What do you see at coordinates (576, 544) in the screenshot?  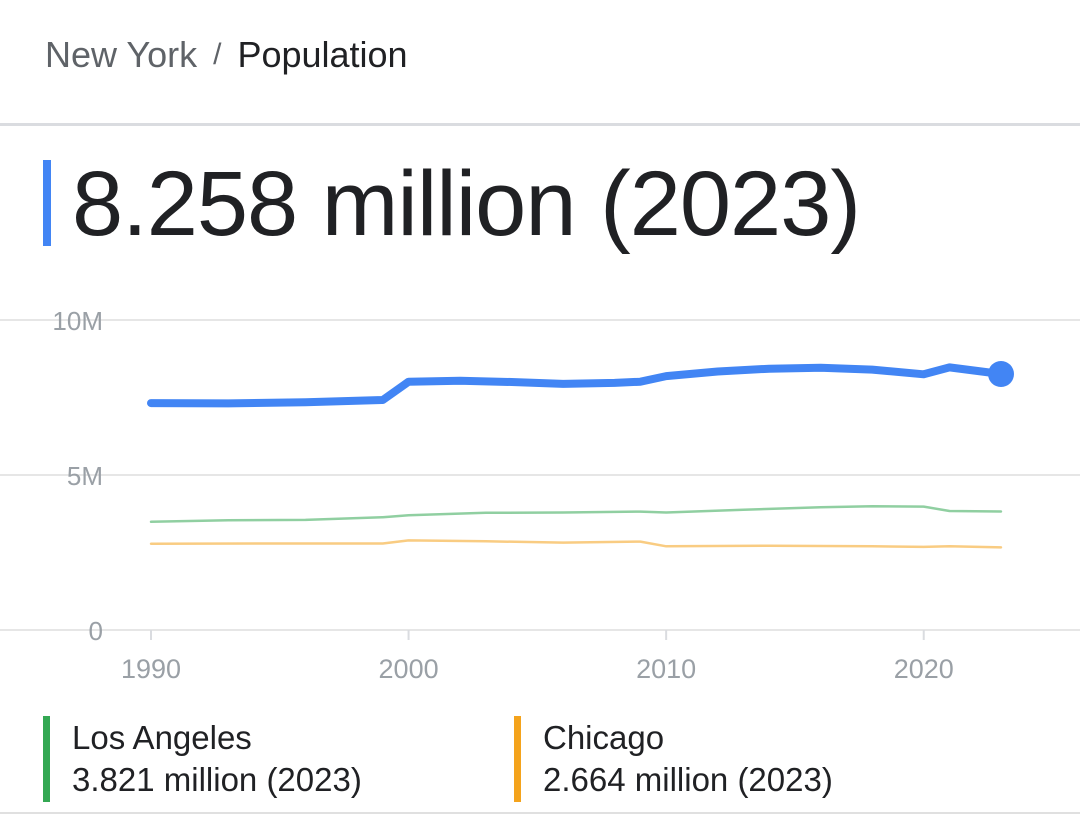 I see `series-line-chicago` at bounding box center [576, 544].